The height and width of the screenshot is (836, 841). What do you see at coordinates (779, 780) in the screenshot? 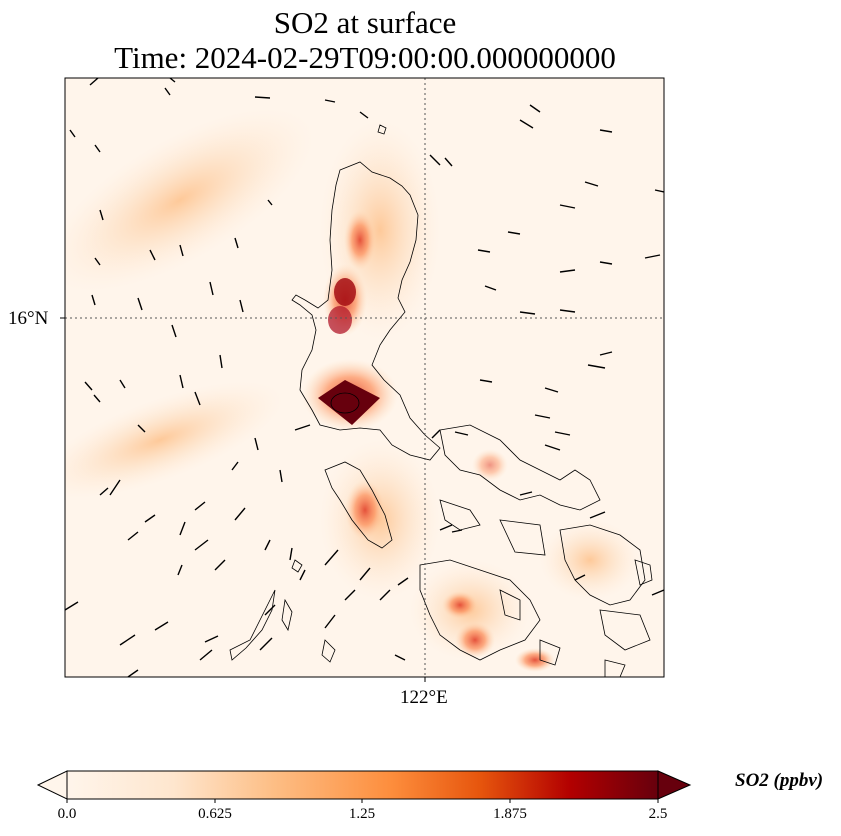
I see `colorbar-label: SO2 (ppbv)` at bounding box center [779, 780].